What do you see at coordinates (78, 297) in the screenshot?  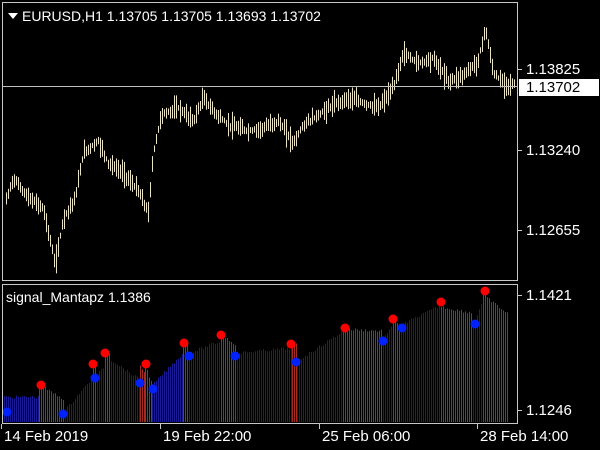 I see `indicator-title: signal_Mantapz 1.1386` at bounding box center [78, 297].